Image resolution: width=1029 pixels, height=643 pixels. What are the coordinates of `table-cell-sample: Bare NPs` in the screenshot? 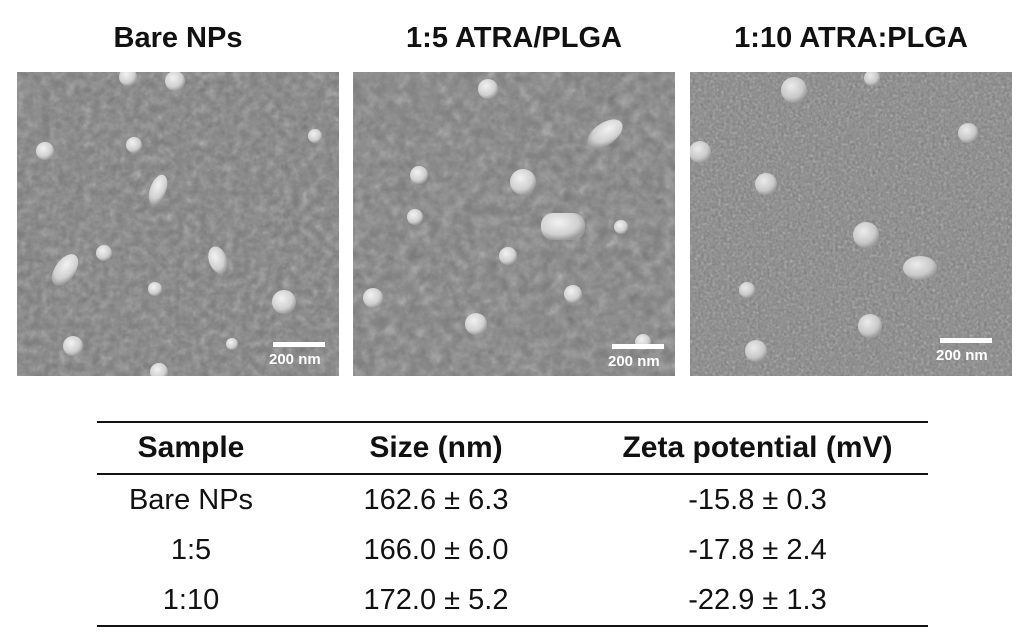 It's located at (191, 499).